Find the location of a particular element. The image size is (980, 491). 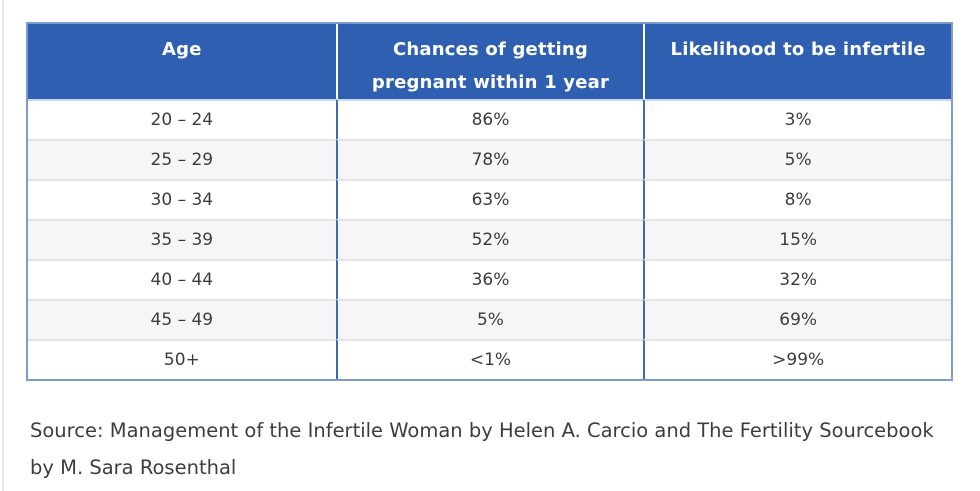

table-row: 50+ <1% >99% is located at coordinates (489, 359).